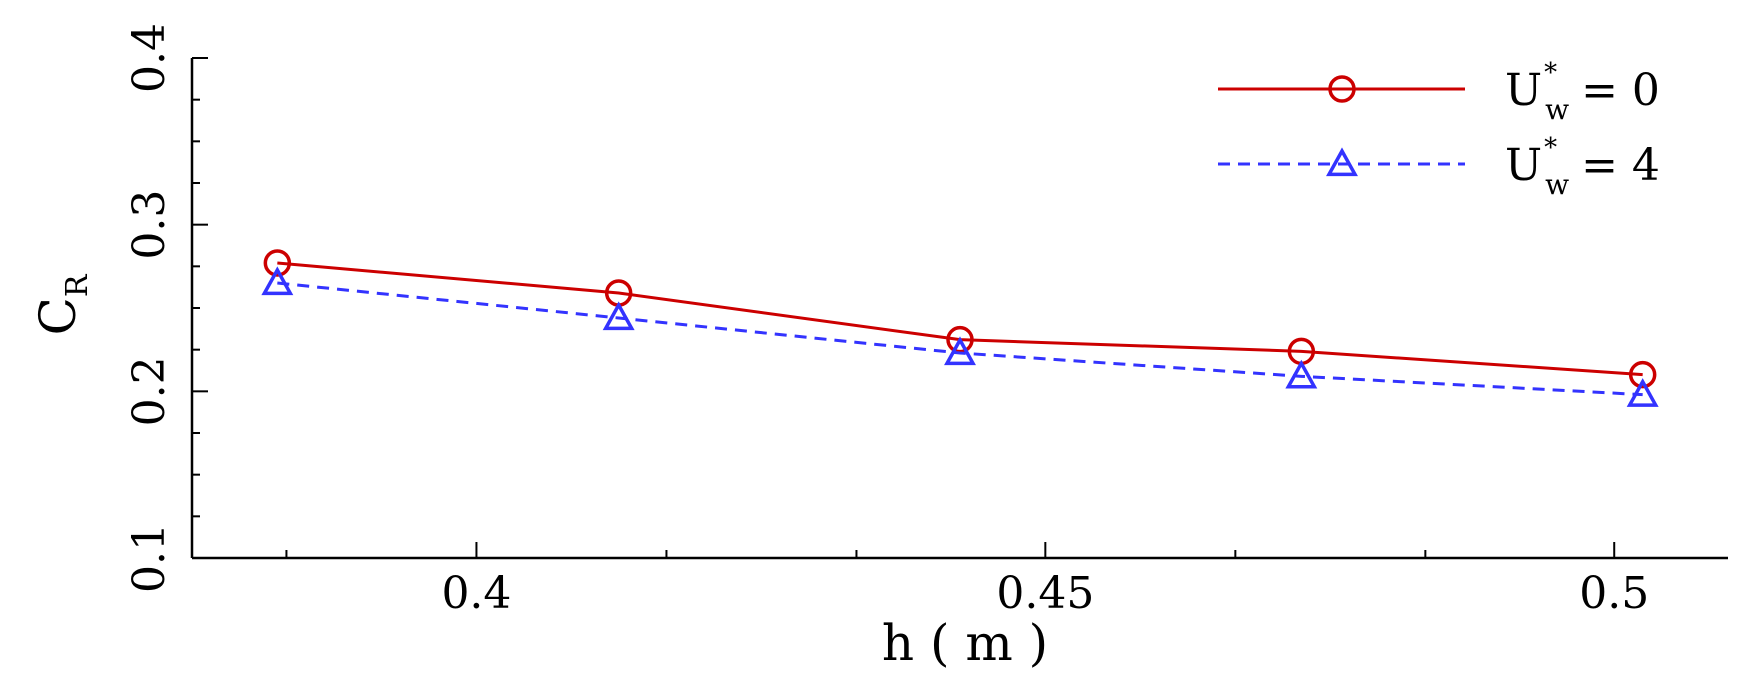 The width and height of the screenshot is (1749, 684). Describe the element at coordinates (1614, 593) in the screenshot. I see `x-tick-label: 0.5` at that location.